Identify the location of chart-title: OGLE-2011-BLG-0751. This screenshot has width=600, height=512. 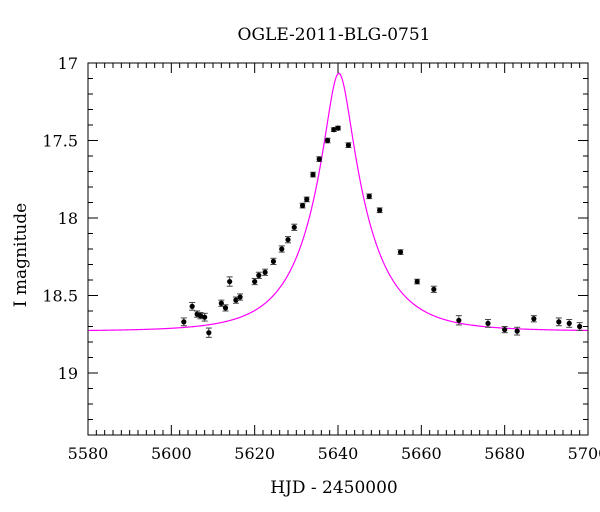
(334, 35).